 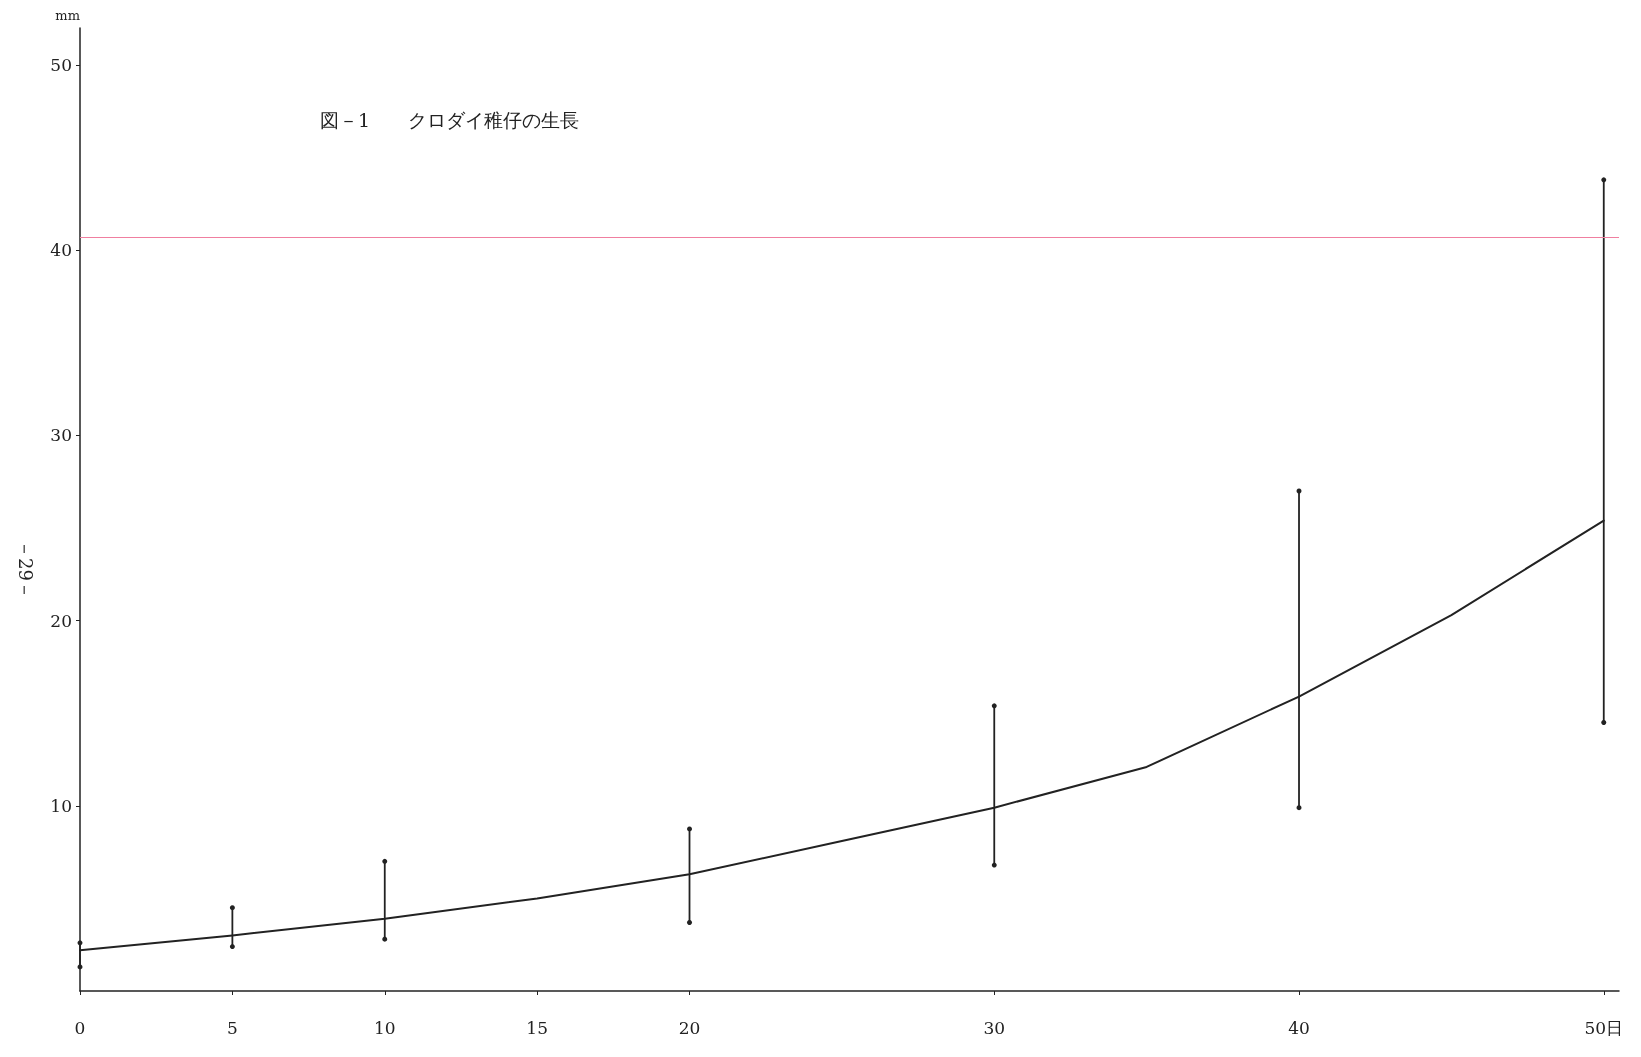 I want to click on x-tick-label: 15, so click(x=537, y=1027).